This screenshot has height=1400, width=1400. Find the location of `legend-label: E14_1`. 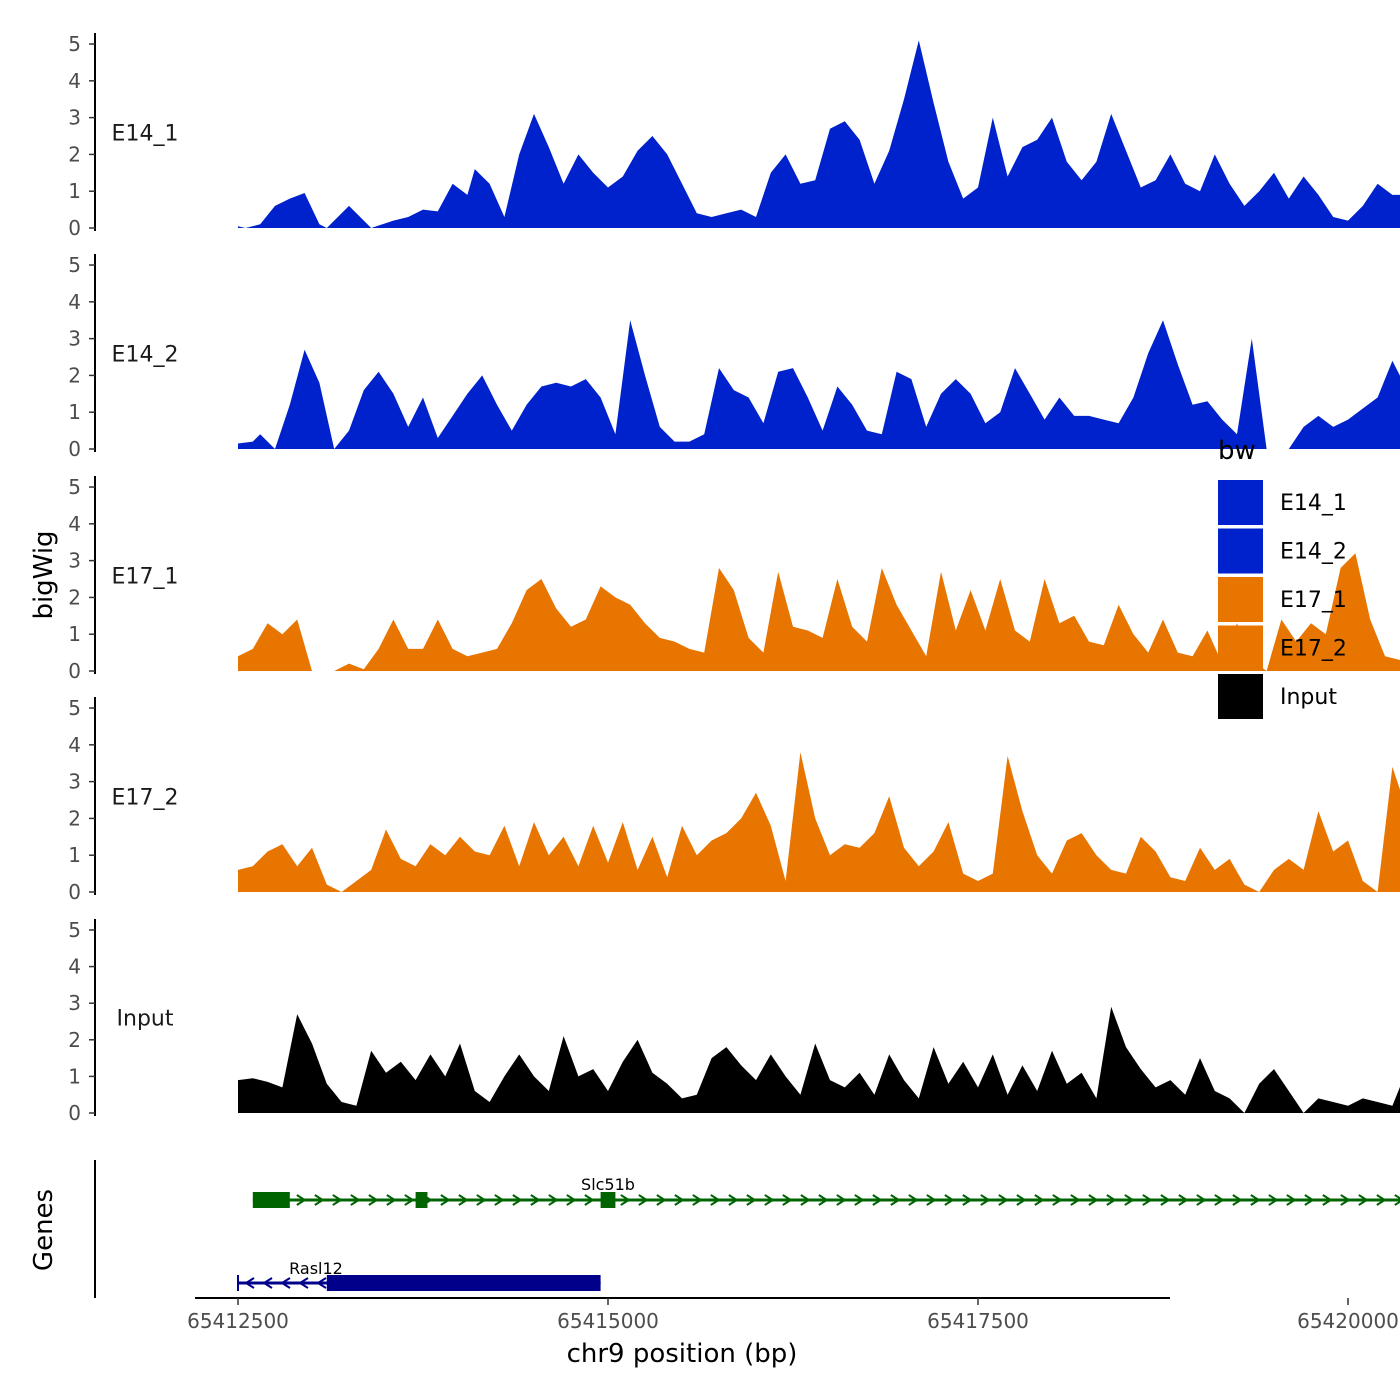

legend-label: E14_1 is located at coordinates (1313, 503).